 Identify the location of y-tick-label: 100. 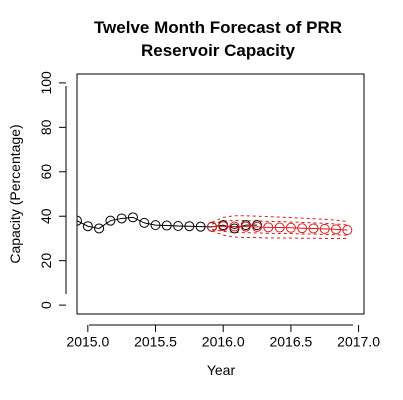
(46, 83).